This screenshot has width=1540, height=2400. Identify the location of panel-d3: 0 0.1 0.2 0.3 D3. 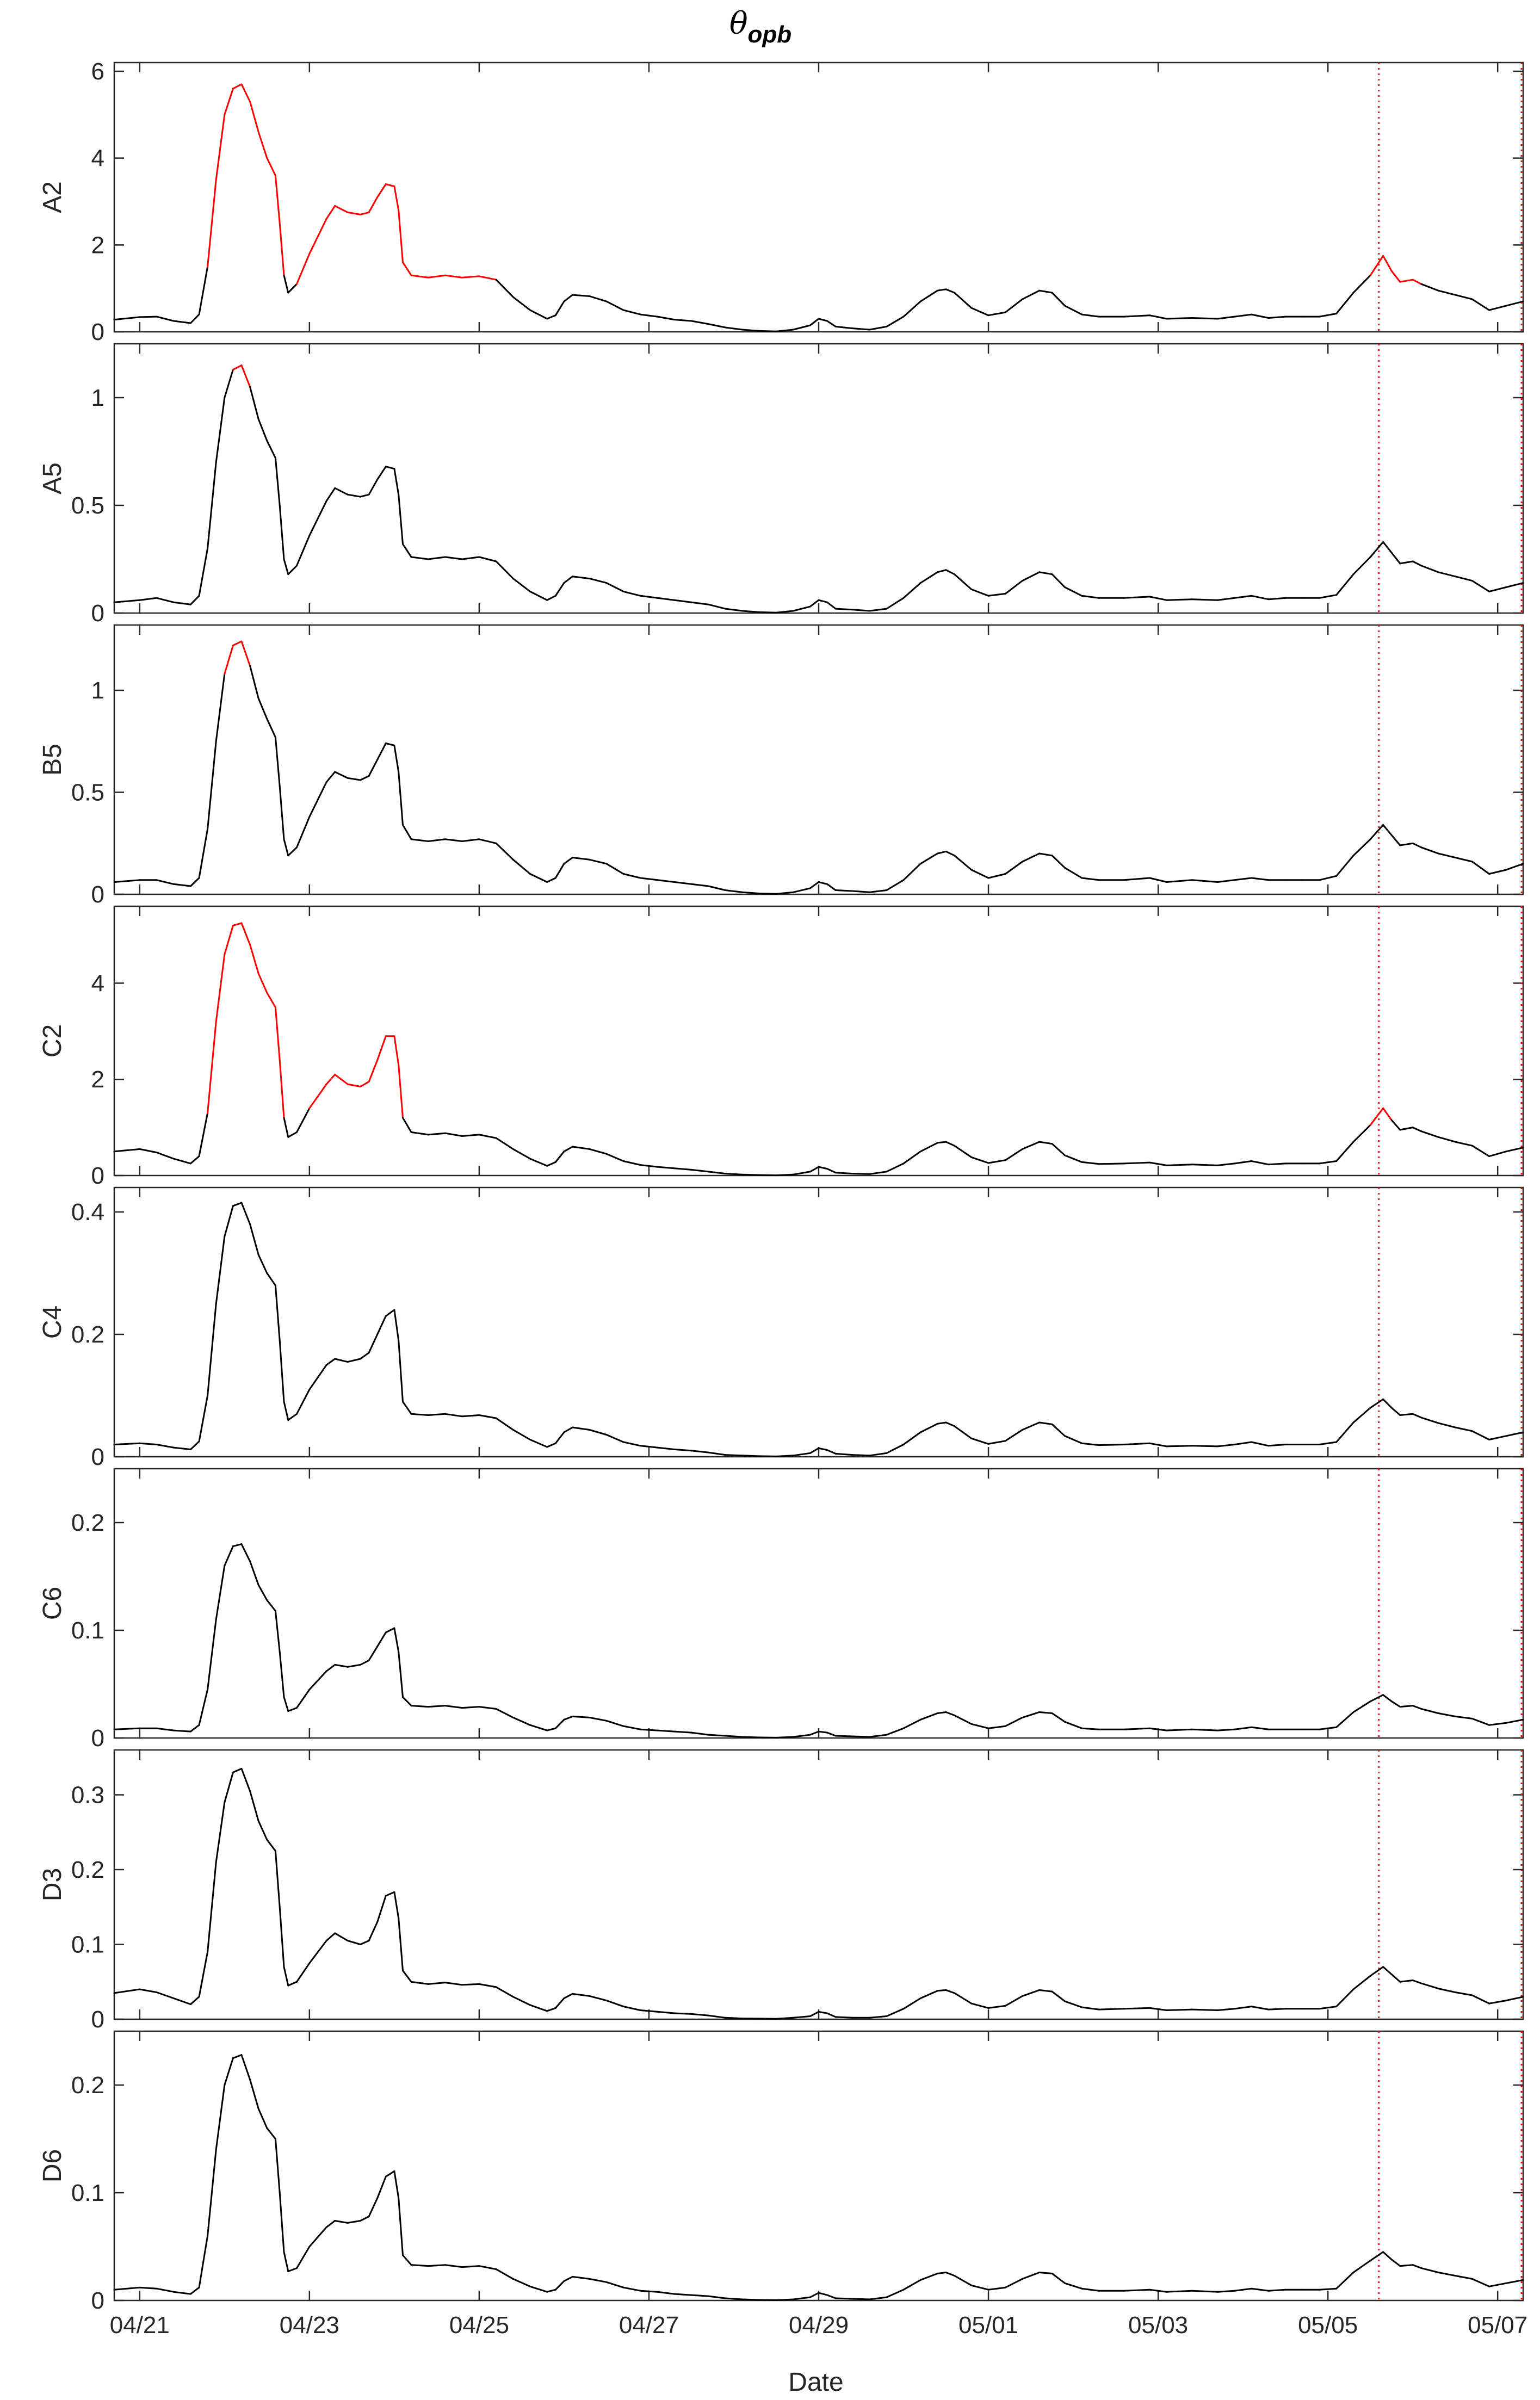
(781, 1891).